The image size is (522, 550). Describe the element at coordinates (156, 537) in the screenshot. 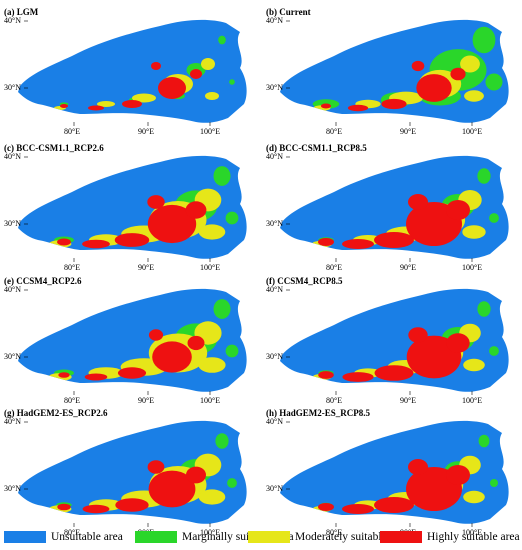

I see `legend-swatch-marginal` at that location.